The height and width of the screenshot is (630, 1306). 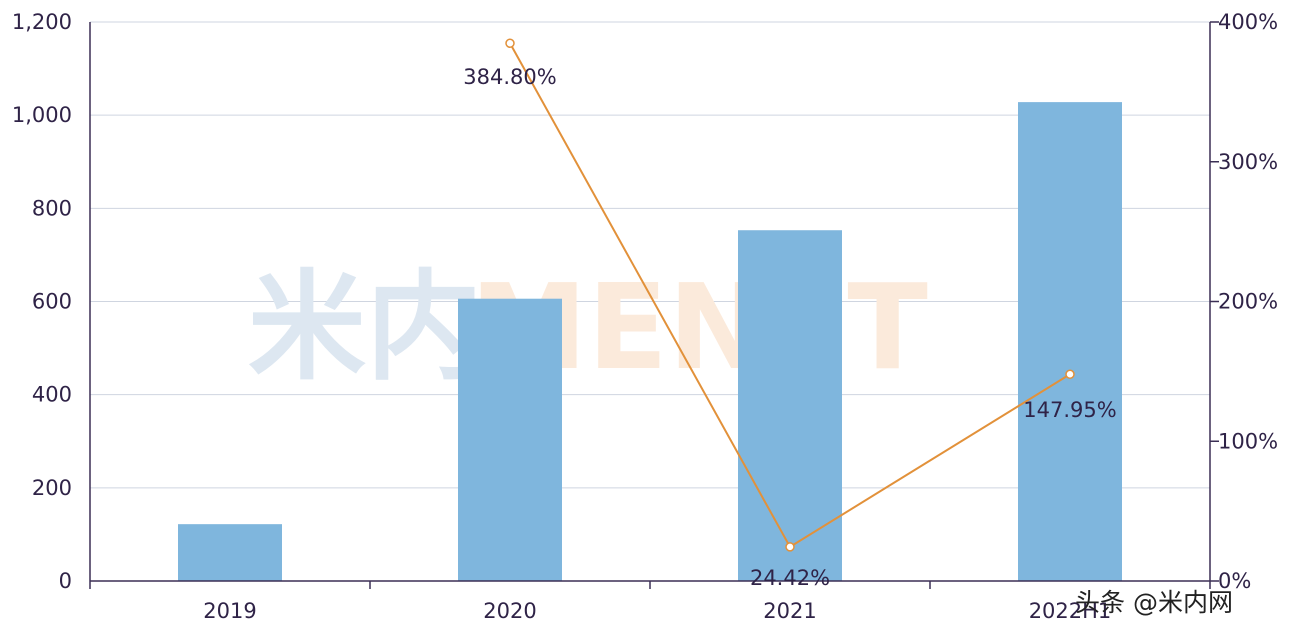 I want to click on y-tick-label: 800, so click(x=52, y=208).